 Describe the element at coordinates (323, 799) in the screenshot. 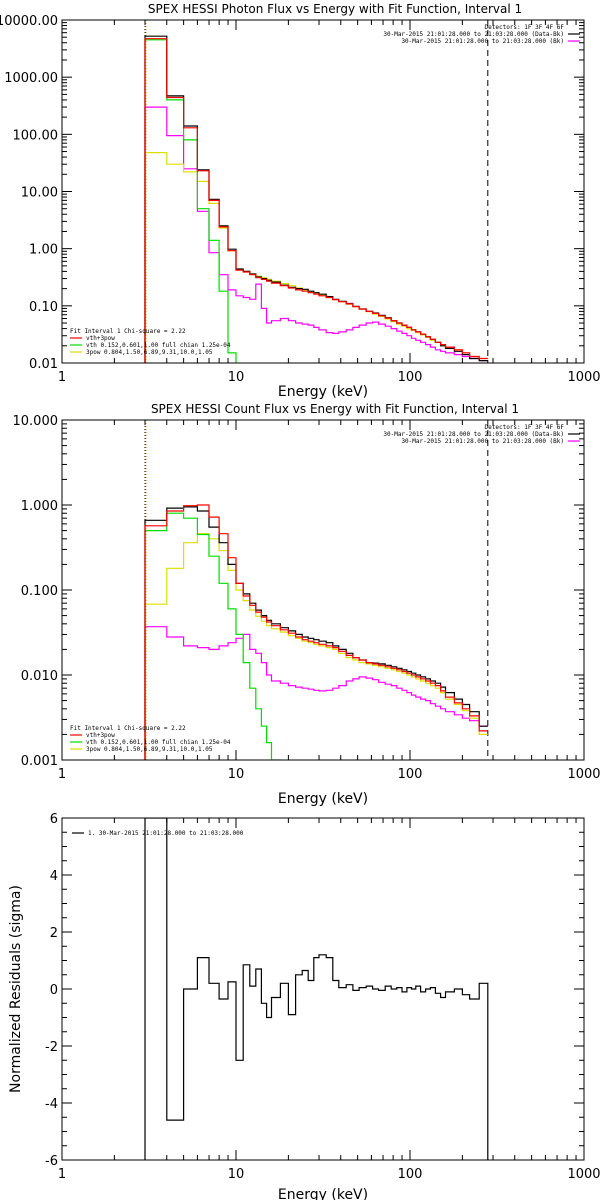

I see `count-flux-x-axis-label: Energy (keV)` at that location.